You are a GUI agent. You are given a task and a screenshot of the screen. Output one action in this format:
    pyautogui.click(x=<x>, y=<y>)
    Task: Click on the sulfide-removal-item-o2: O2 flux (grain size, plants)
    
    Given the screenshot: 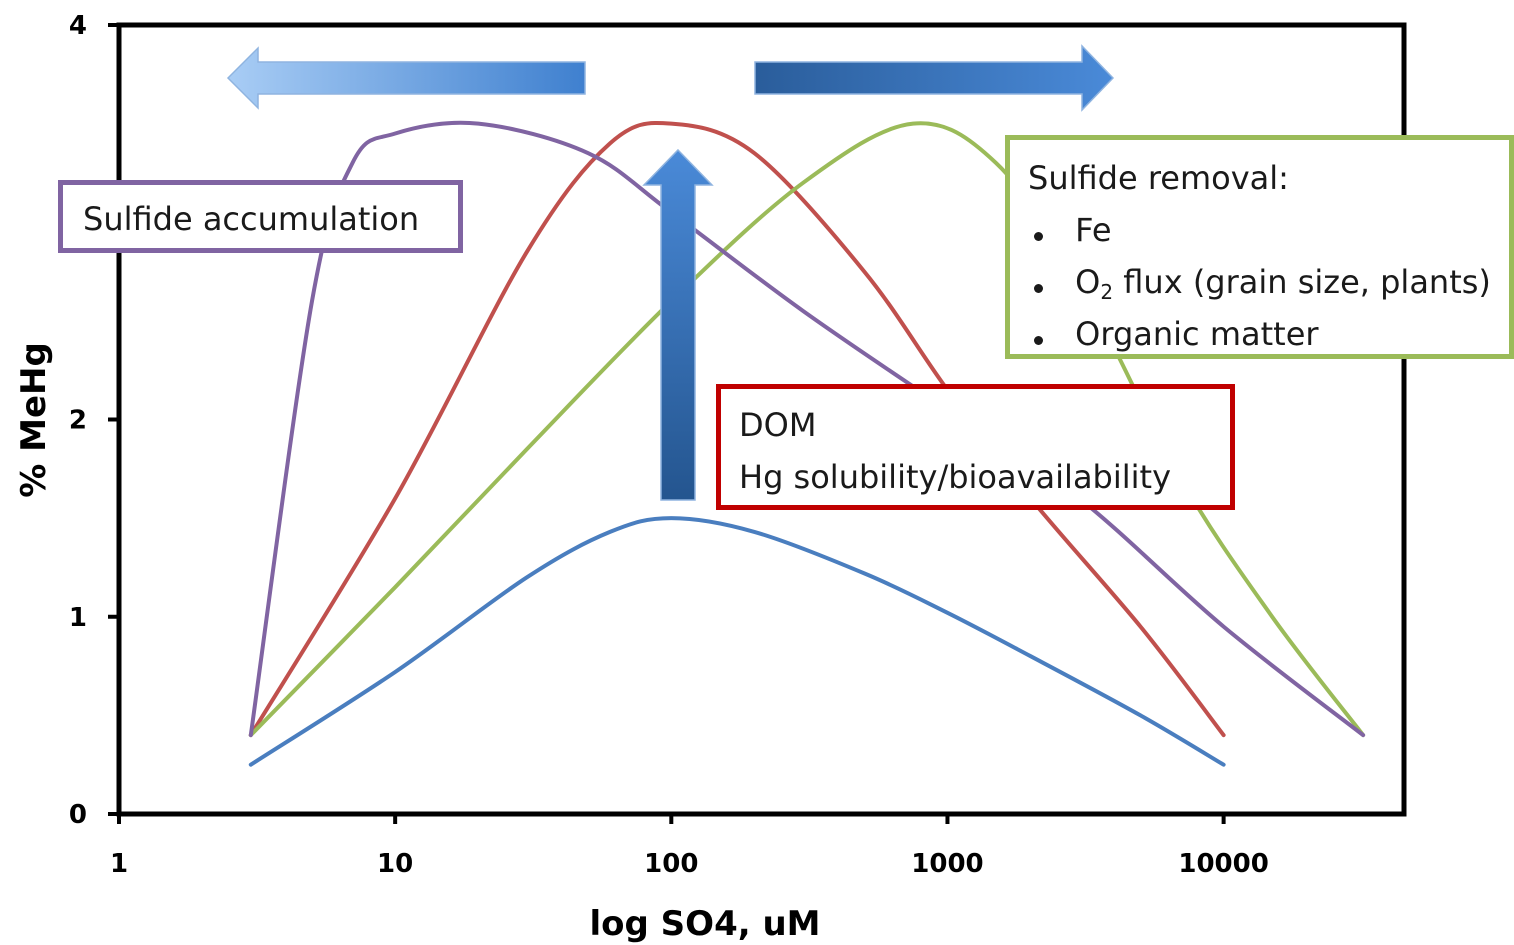 What is the action you would take?
    pyautogui.click(x=1268, y=282)
    